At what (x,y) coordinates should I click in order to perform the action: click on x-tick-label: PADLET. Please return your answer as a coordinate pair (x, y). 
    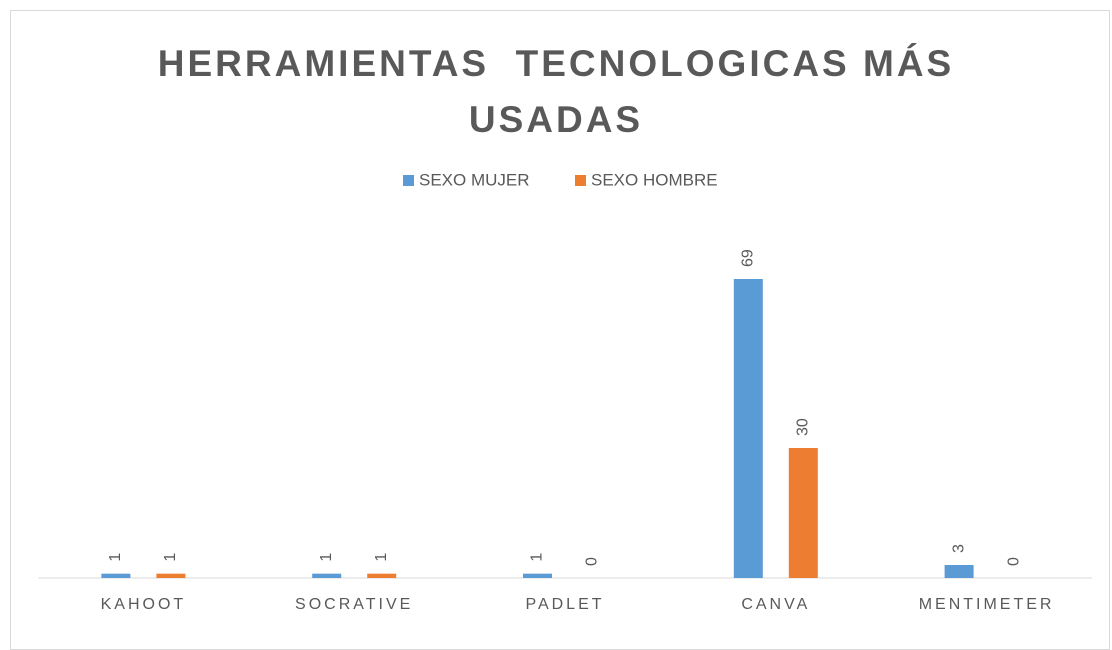
    Looking at the image, I should click on (564, 604).